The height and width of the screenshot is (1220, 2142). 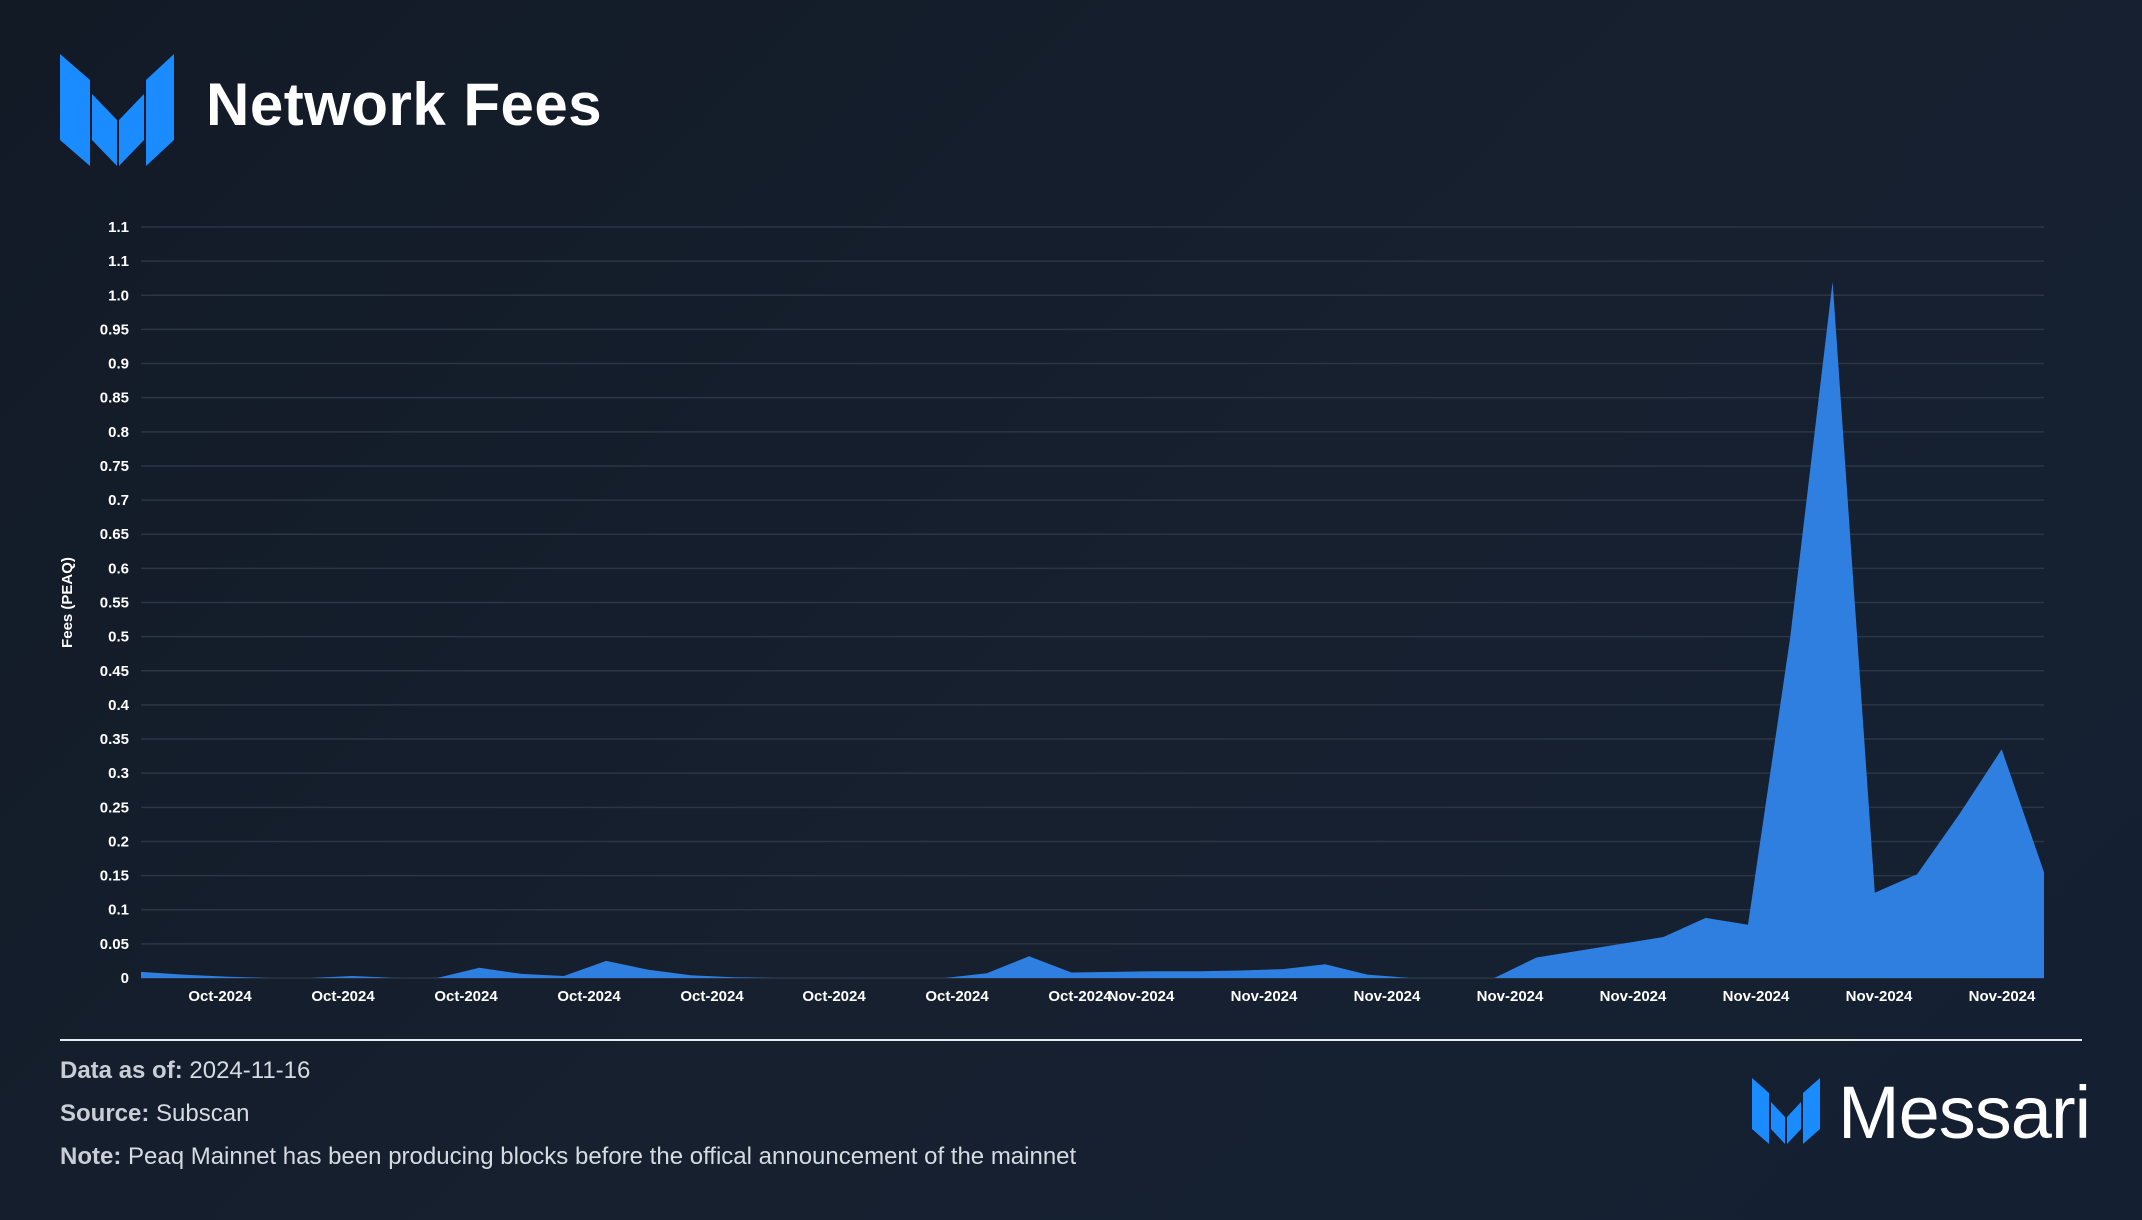 What do you see at coordinates (154, 1114) in the screenshot?
I see `source-line: Source: Subscan` at bounding box center [154, 1114].